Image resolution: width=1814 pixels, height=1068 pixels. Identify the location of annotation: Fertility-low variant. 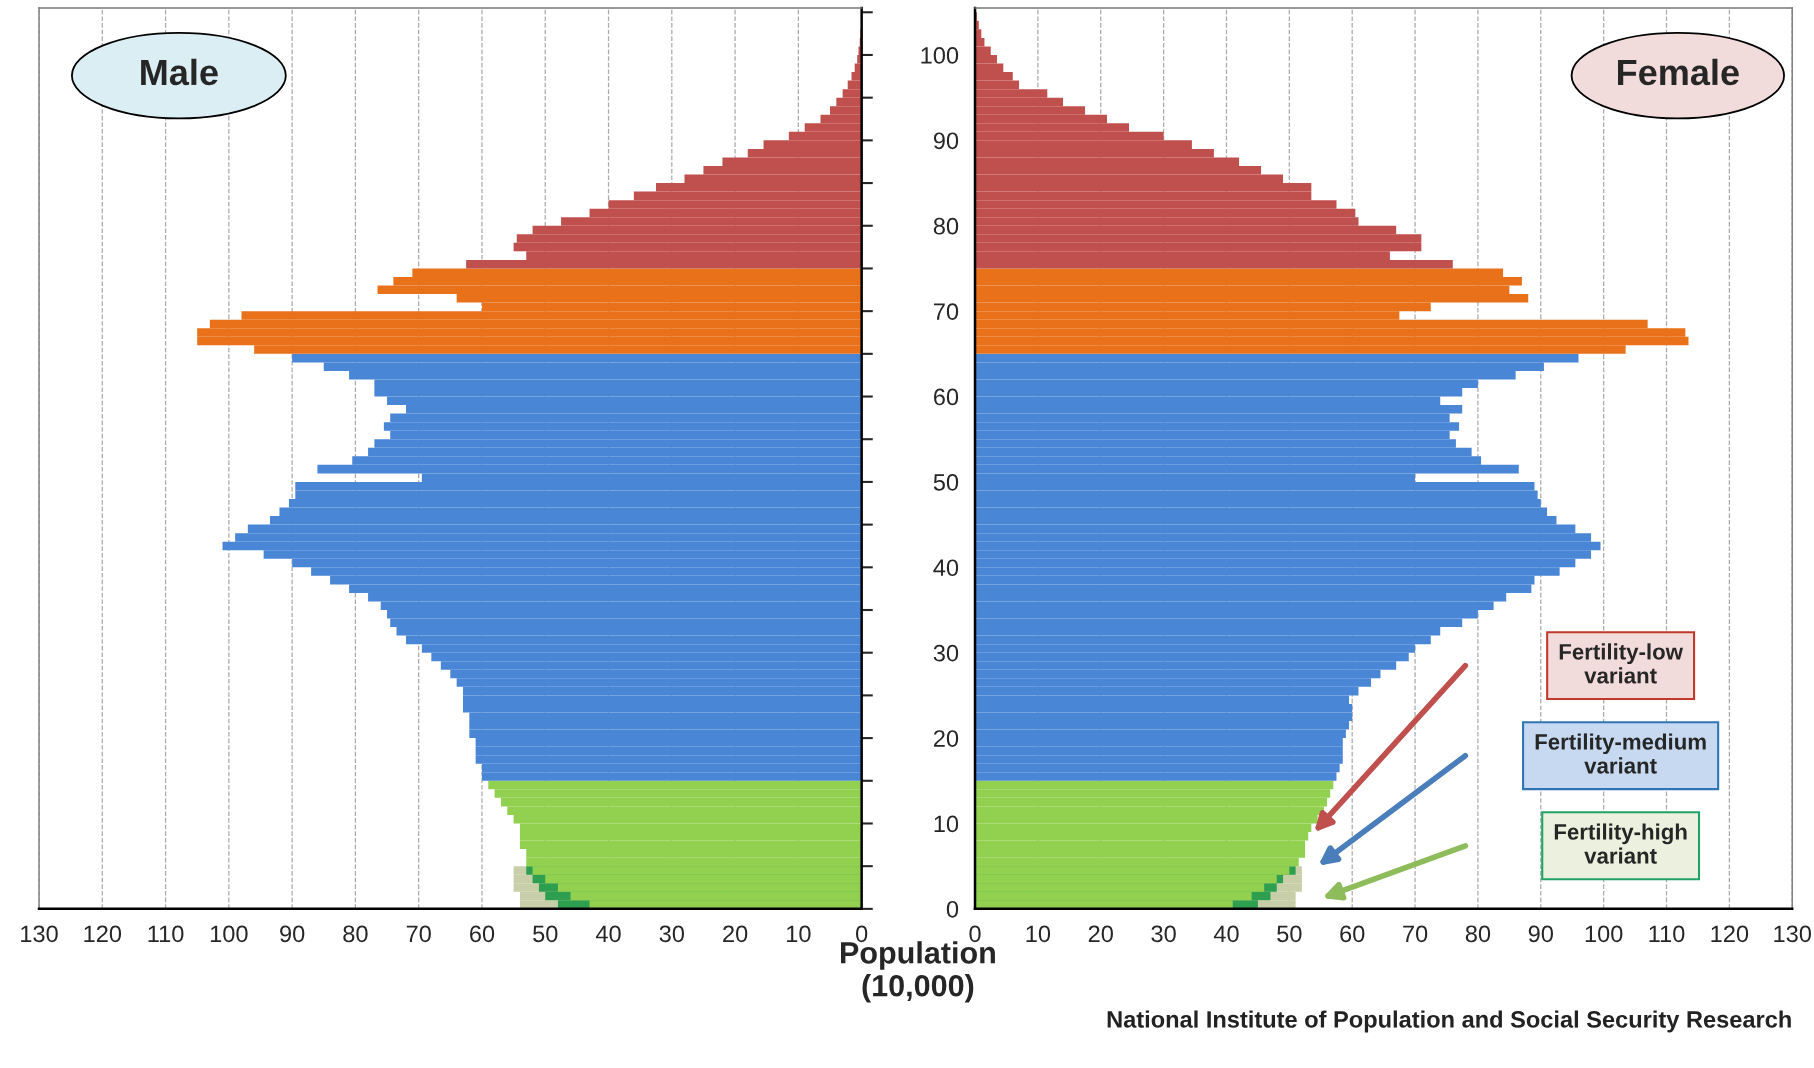
(1621, 663).